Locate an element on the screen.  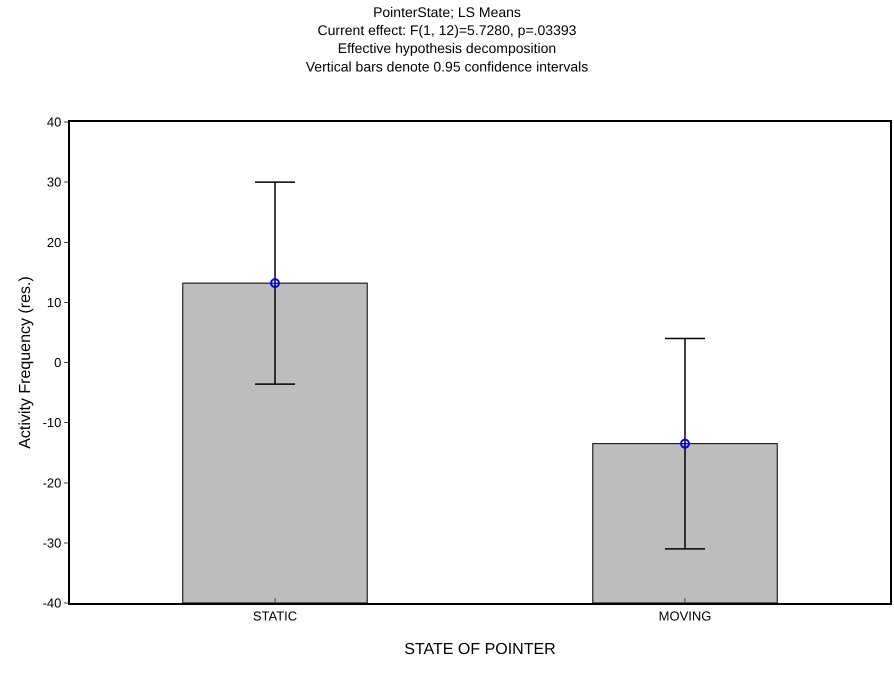
chart-title: PointerState; LS Means is located at coordinates (447, 12).